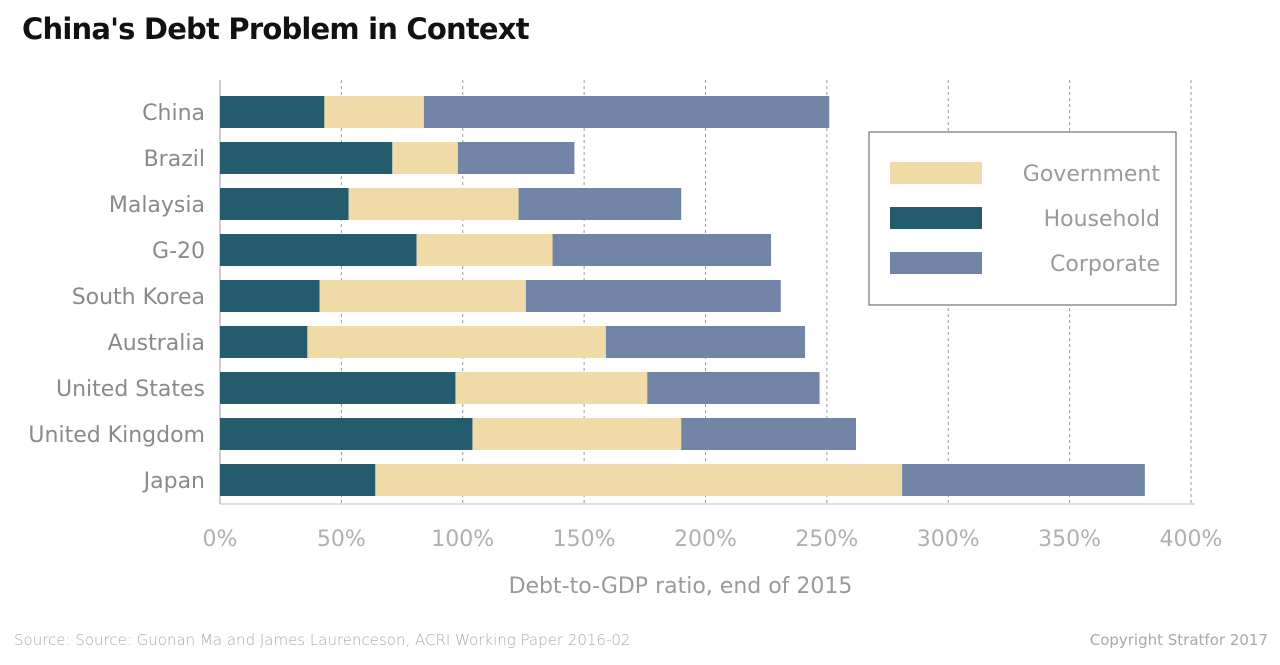  I want to click on bar-japan-corporate, so click(1023, 480).